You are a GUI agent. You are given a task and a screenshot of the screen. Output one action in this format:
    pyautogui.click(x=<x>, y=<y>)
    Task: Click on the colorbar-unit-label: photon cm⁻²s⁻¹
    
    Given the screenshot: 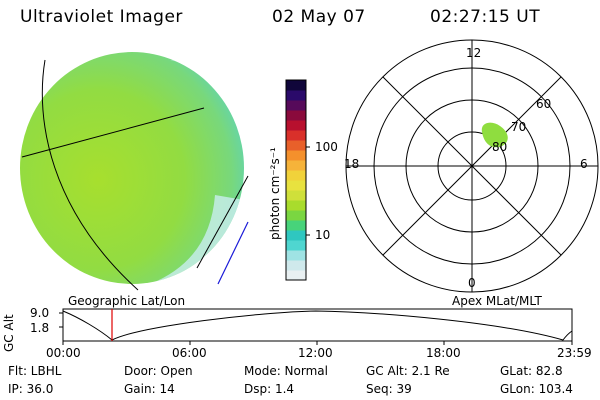 What is the action you would take?
    pyautogui.click(x=275, y=193)
    